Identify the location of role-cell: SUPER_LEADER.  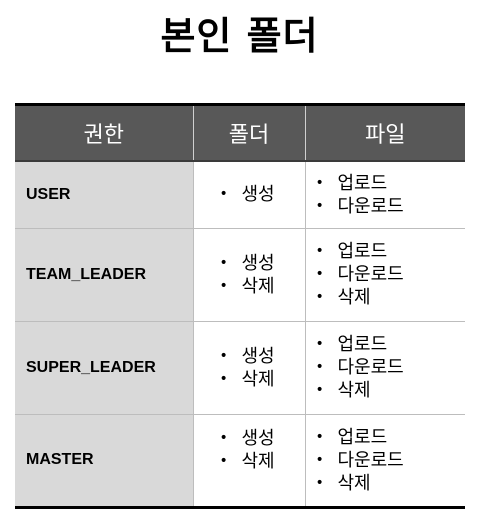
(104, 367).